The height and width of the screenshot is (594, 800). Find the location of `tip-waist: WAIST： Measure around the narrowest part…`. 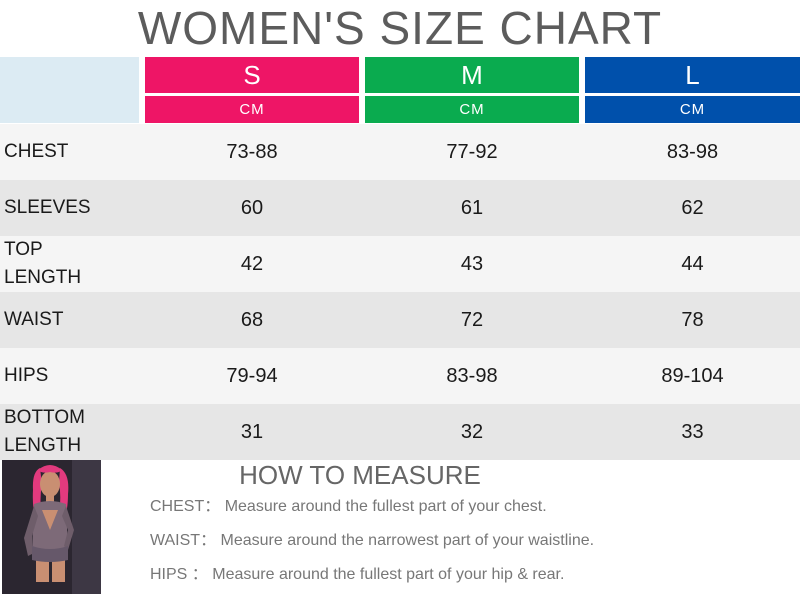

tip-waist: WAIST： Measure around the narrowest part… is located at coordinates (372, 541).